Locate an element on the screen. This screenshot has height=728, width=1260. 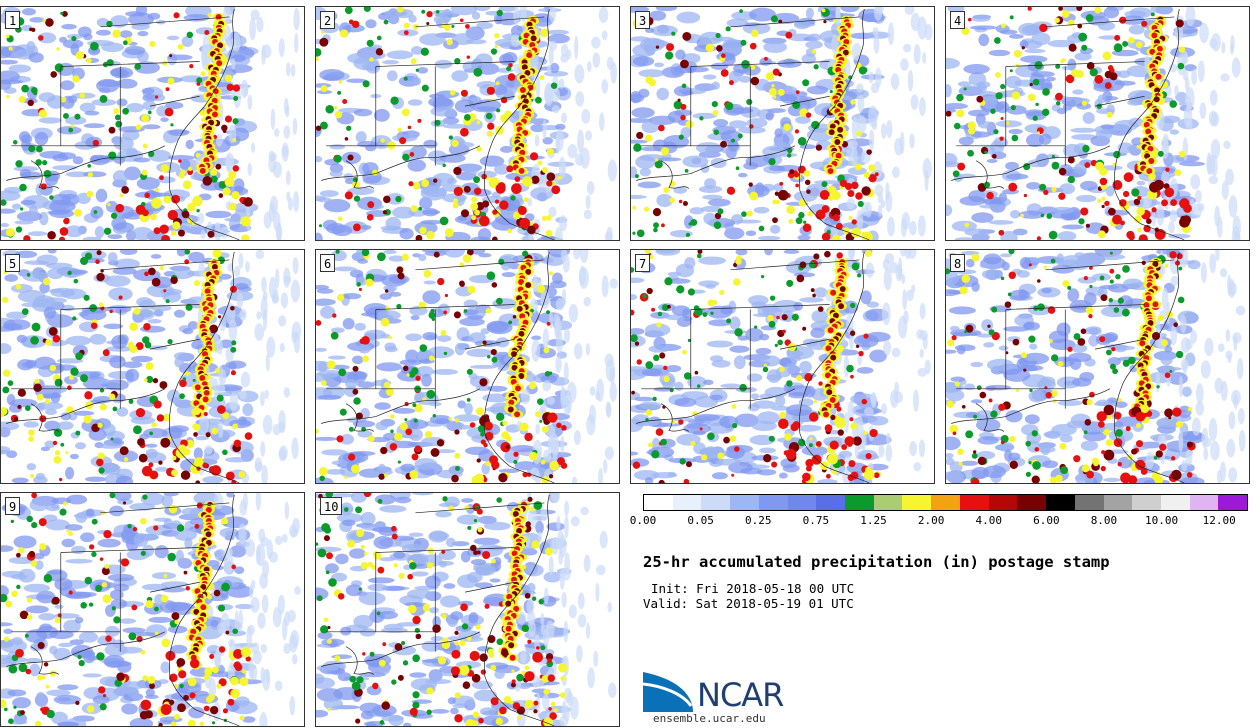
colorbar-tick-10: 12.00 is located at coordinates (1219, 520).